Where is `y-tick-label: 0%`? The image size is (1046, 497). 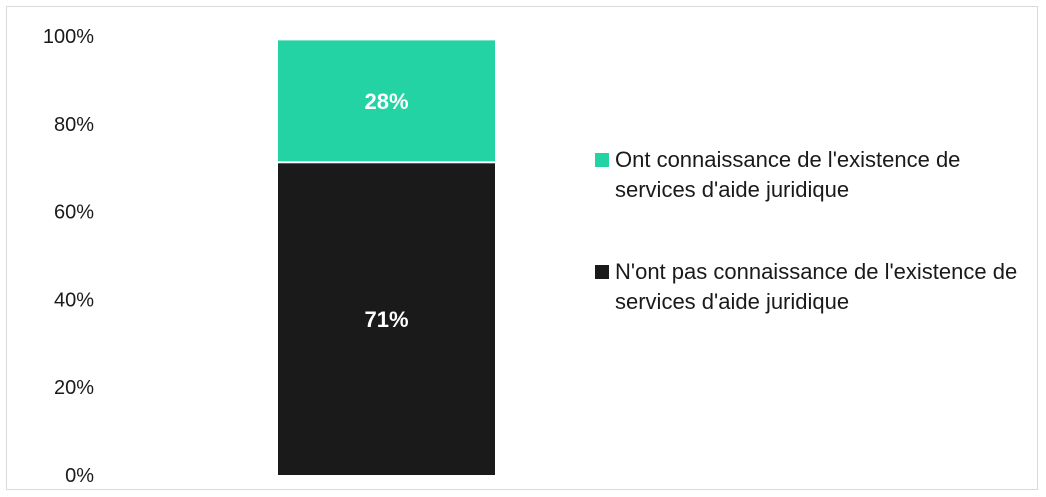
y-tick-label: 0% is located at coordinates (79, 476).